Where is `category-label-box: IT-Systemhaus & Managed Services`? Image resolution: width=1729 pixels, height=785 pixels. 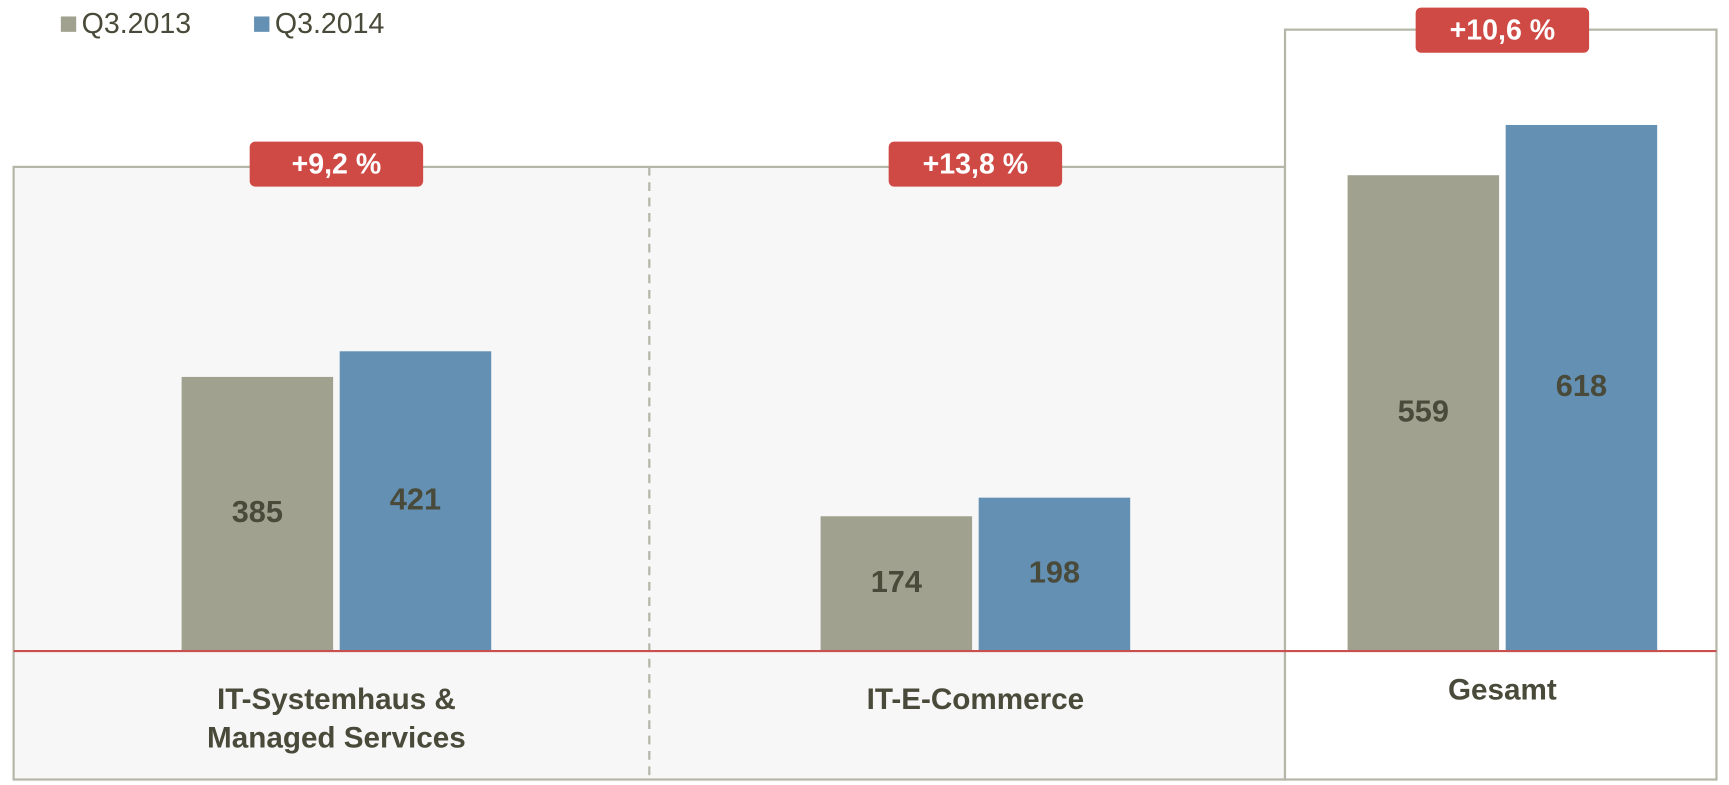
category-label-box: IT-Systemhaus & Managed Services is located at coordinates (336, 718).